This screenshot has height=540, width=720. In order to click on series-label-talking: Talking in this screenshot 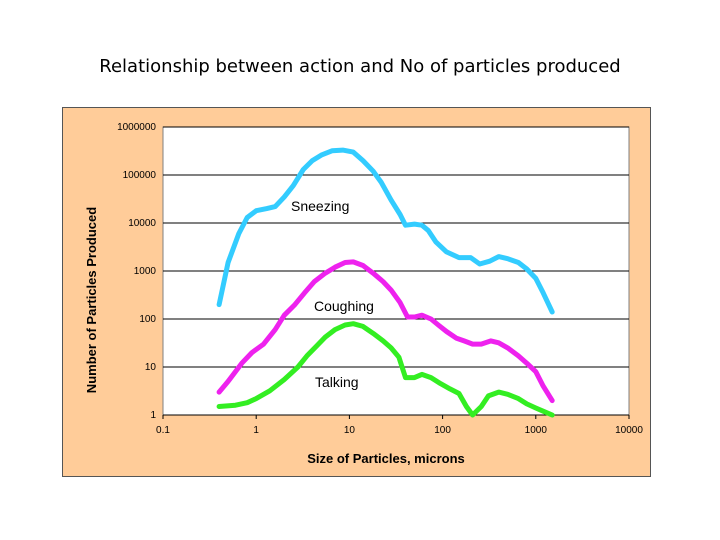, I will do `click(337, 382)`.